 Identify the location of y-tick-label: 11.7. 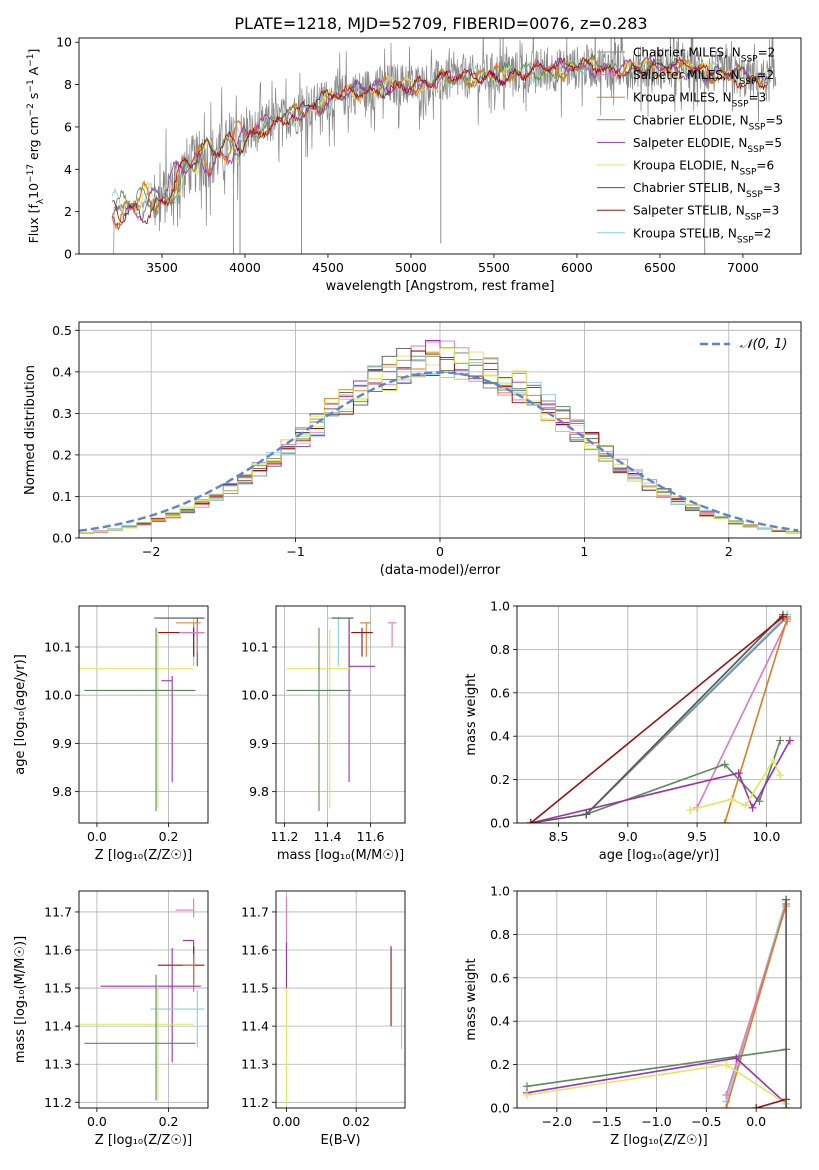
(58, 911).